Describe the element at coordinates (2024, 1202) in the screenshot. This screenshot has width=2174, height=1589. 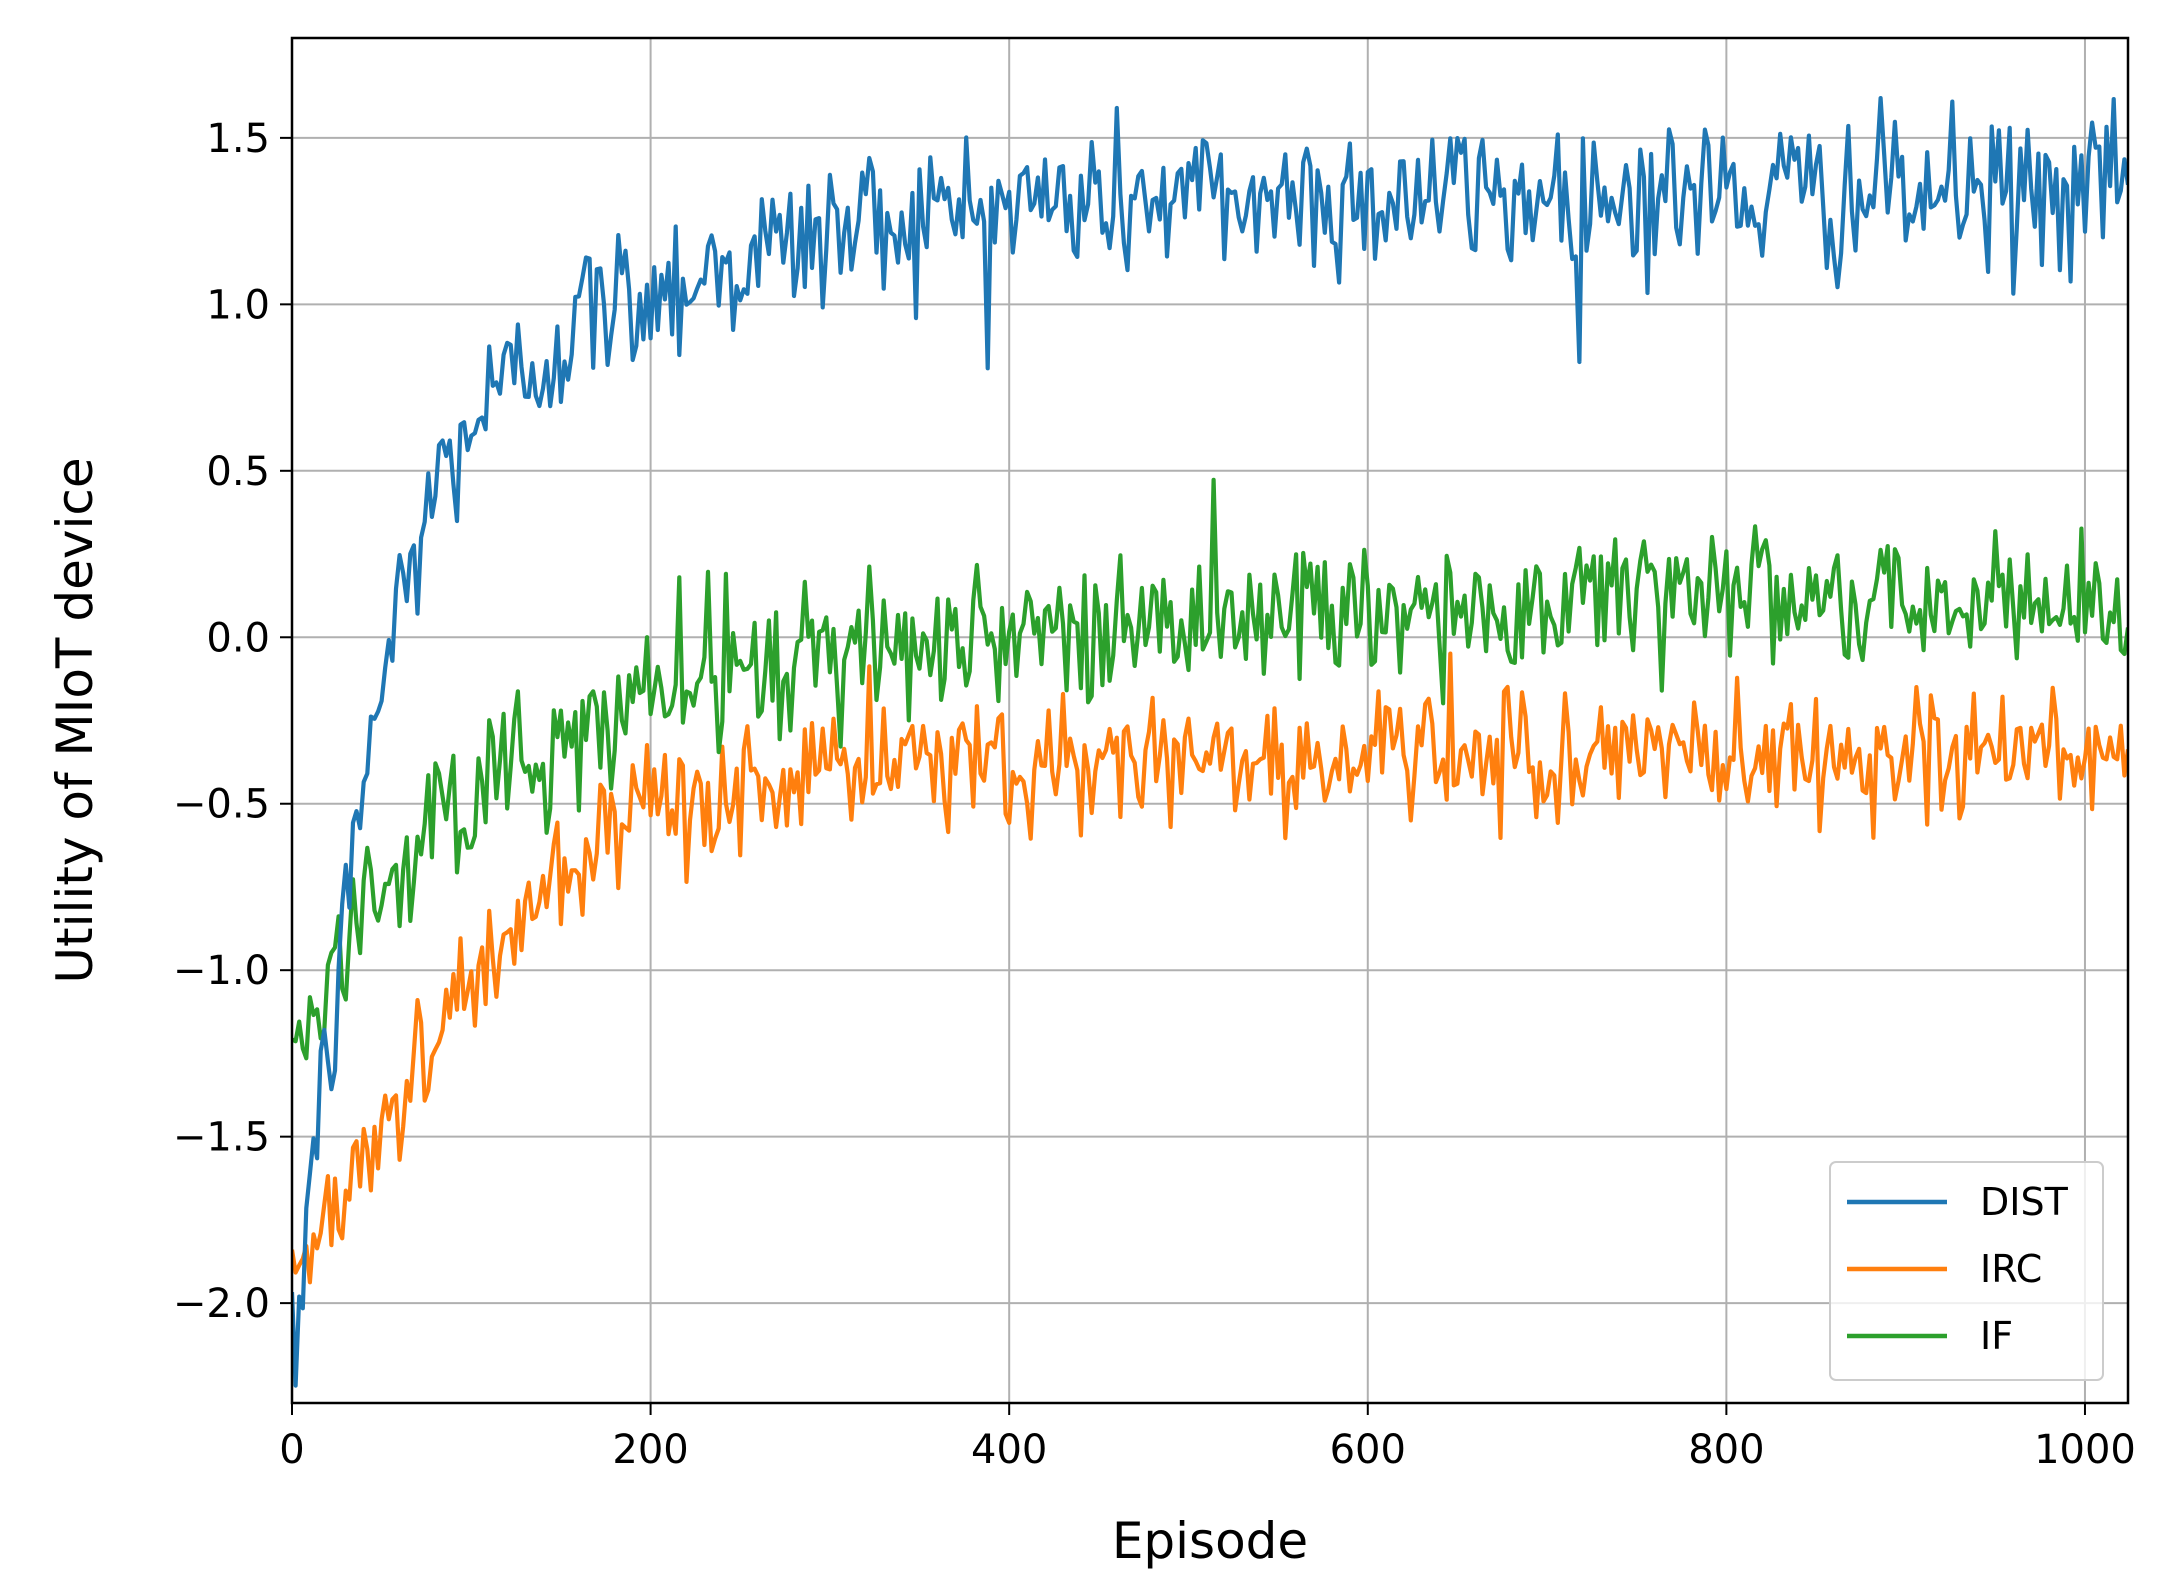
I see `legend-label-dist: DIST` at that location.